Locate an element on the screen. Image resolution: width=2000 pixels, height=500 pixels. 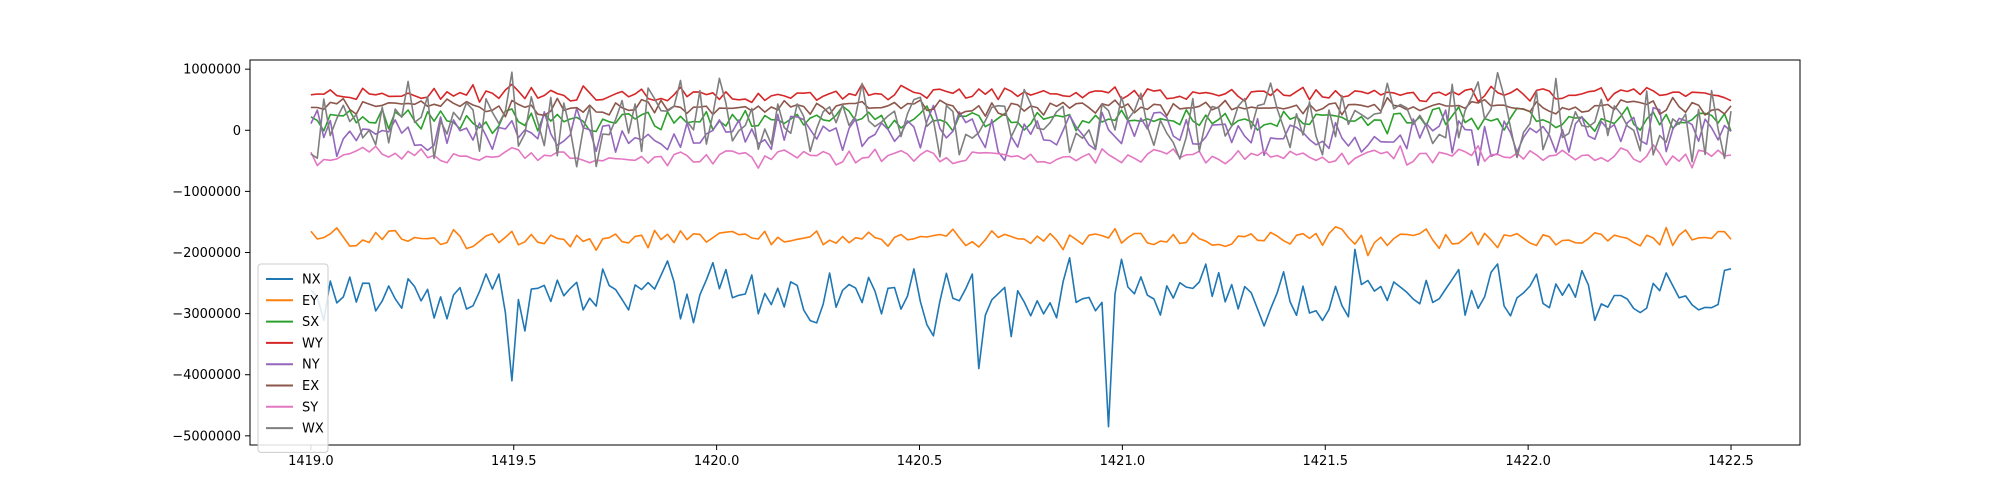
y-tick-label: −2000000 is located at coordinates (206, 253).